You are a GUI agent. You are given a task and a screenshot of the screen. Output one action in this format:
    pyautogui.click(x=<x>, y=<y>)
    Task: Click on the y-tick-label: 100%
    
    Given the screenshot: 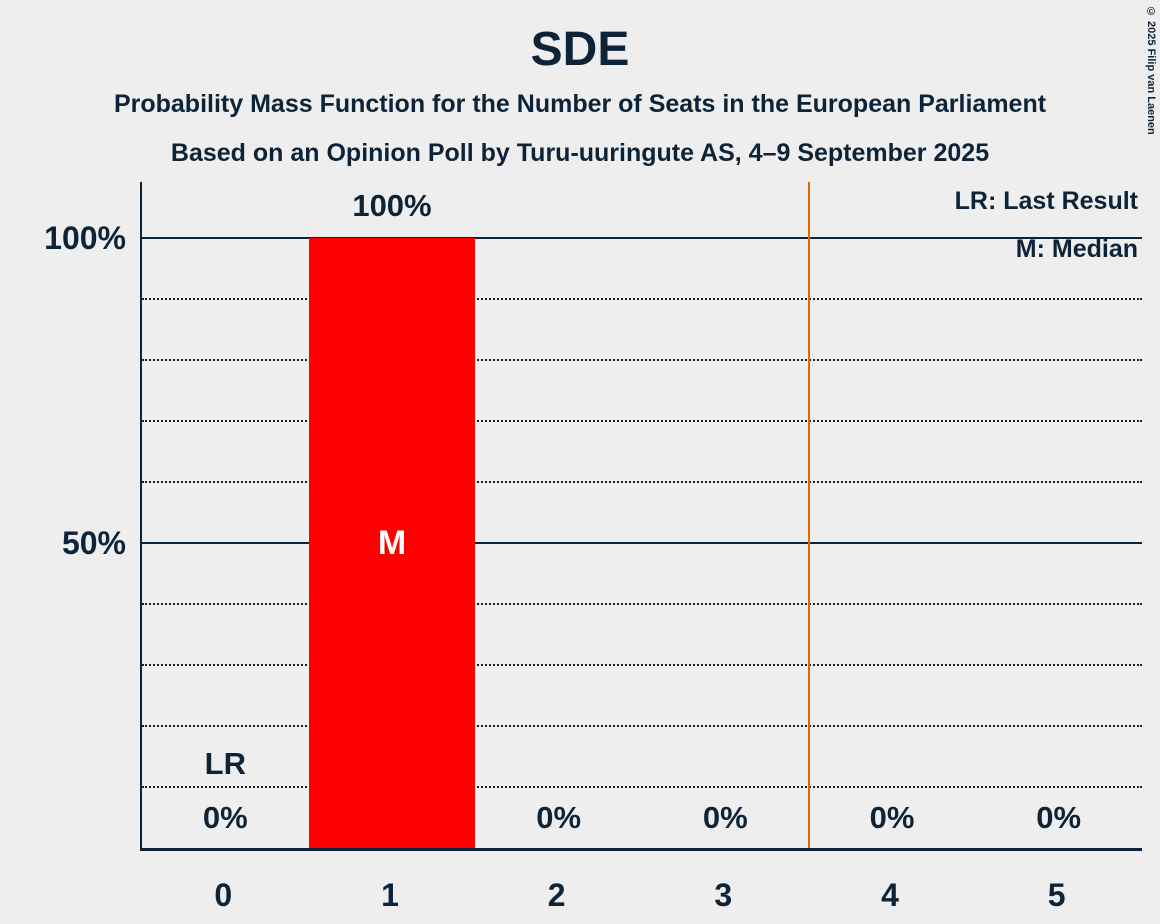 What is the action you would take?
    pyautogui.click(x=85, y=238)
    